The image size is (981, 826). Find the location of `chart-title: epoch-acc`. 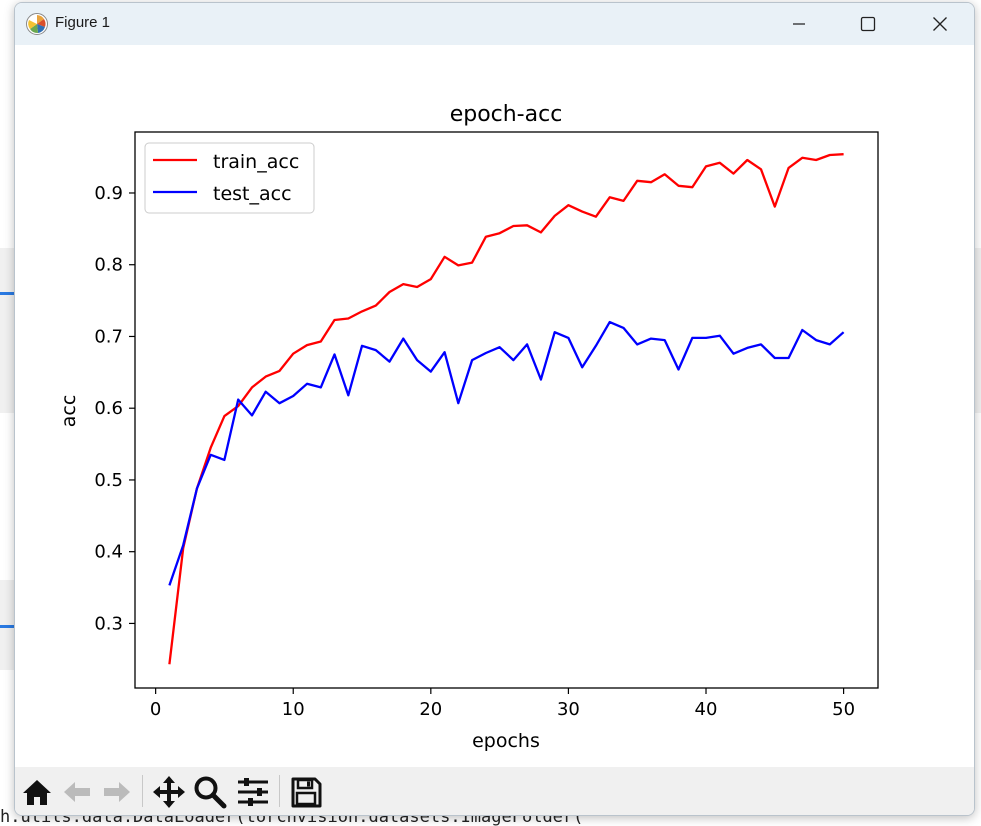

chart-title: epoch-acc is located at coordinates (506, 114).